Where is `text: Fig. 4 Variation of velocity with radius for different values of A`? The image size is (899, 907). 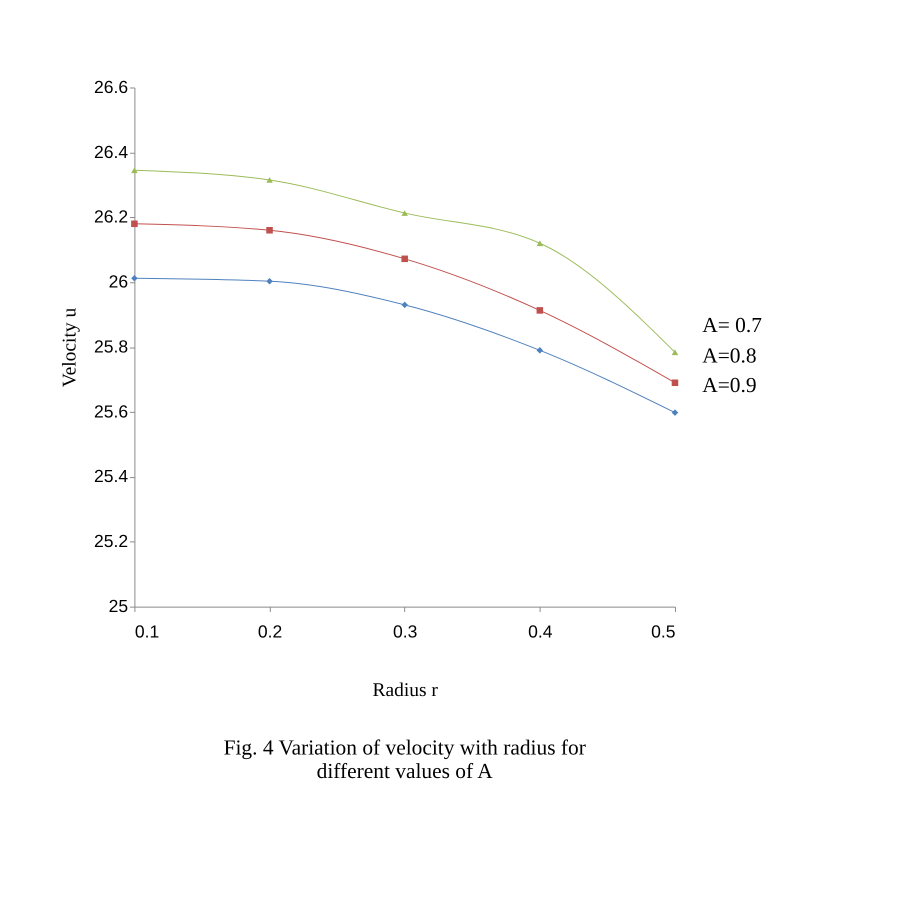 text: Fig. 4 Variation of velocity with radius for different values of A is located at coordinates (405, 760).